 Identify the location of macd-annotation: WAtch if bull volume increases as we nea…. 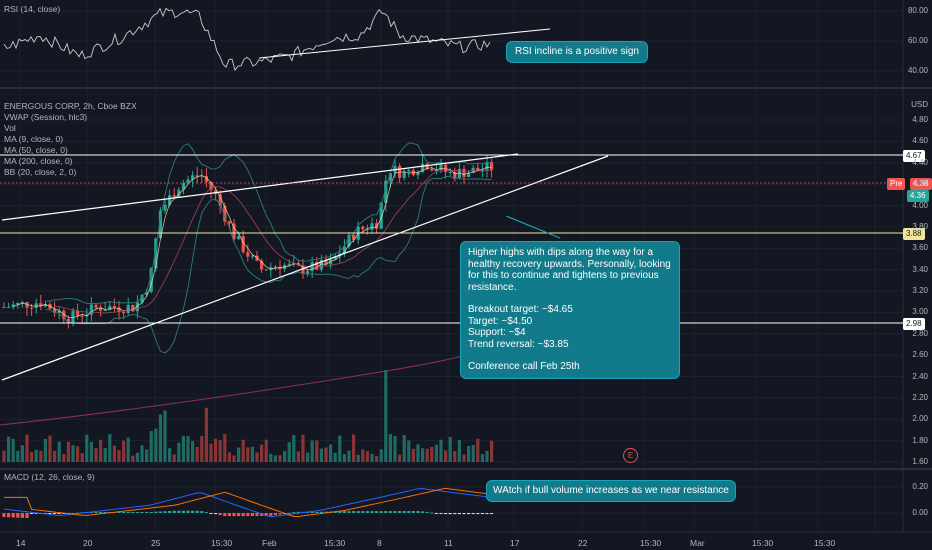
(611, 491).